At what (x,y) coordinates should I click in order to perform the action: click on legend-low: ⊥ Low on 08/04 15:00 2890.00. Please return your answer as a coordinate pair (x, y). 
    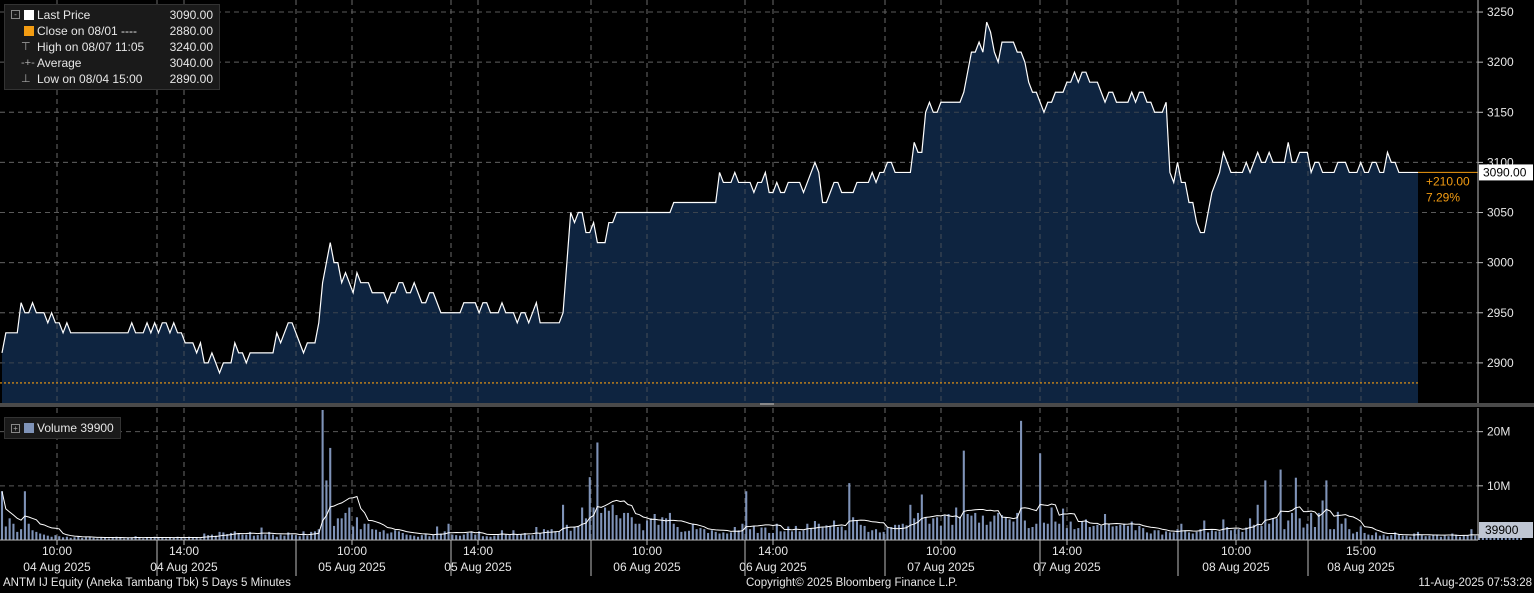
    Looking at the image, I should click on (112, 79).